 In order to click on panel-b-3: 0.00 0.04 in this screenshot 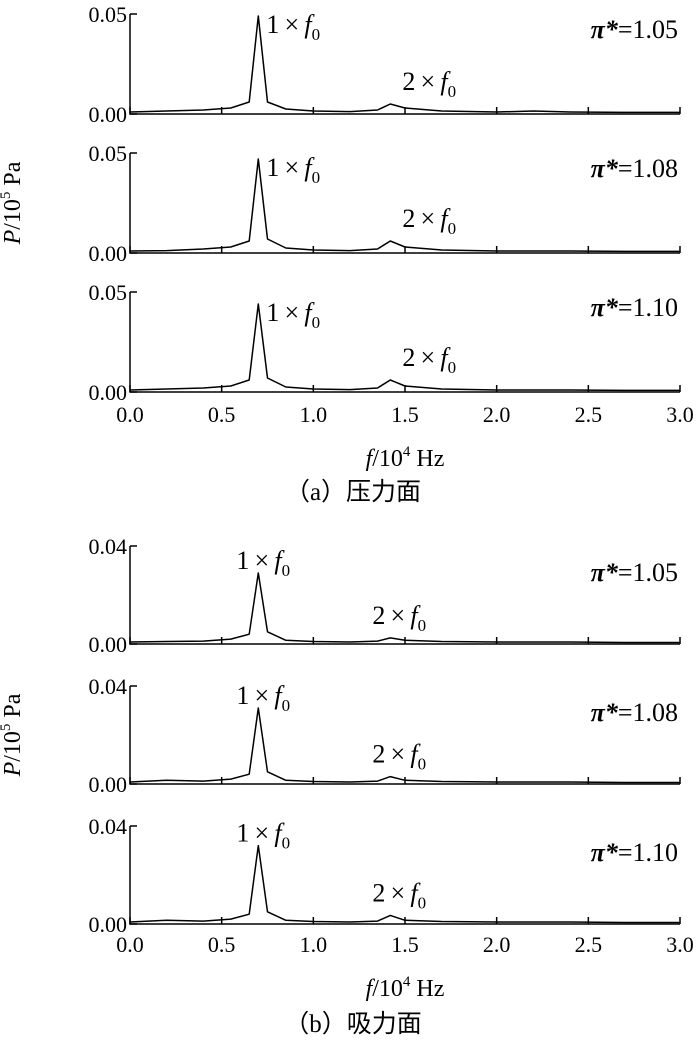, I will do `click(385, 875)`.